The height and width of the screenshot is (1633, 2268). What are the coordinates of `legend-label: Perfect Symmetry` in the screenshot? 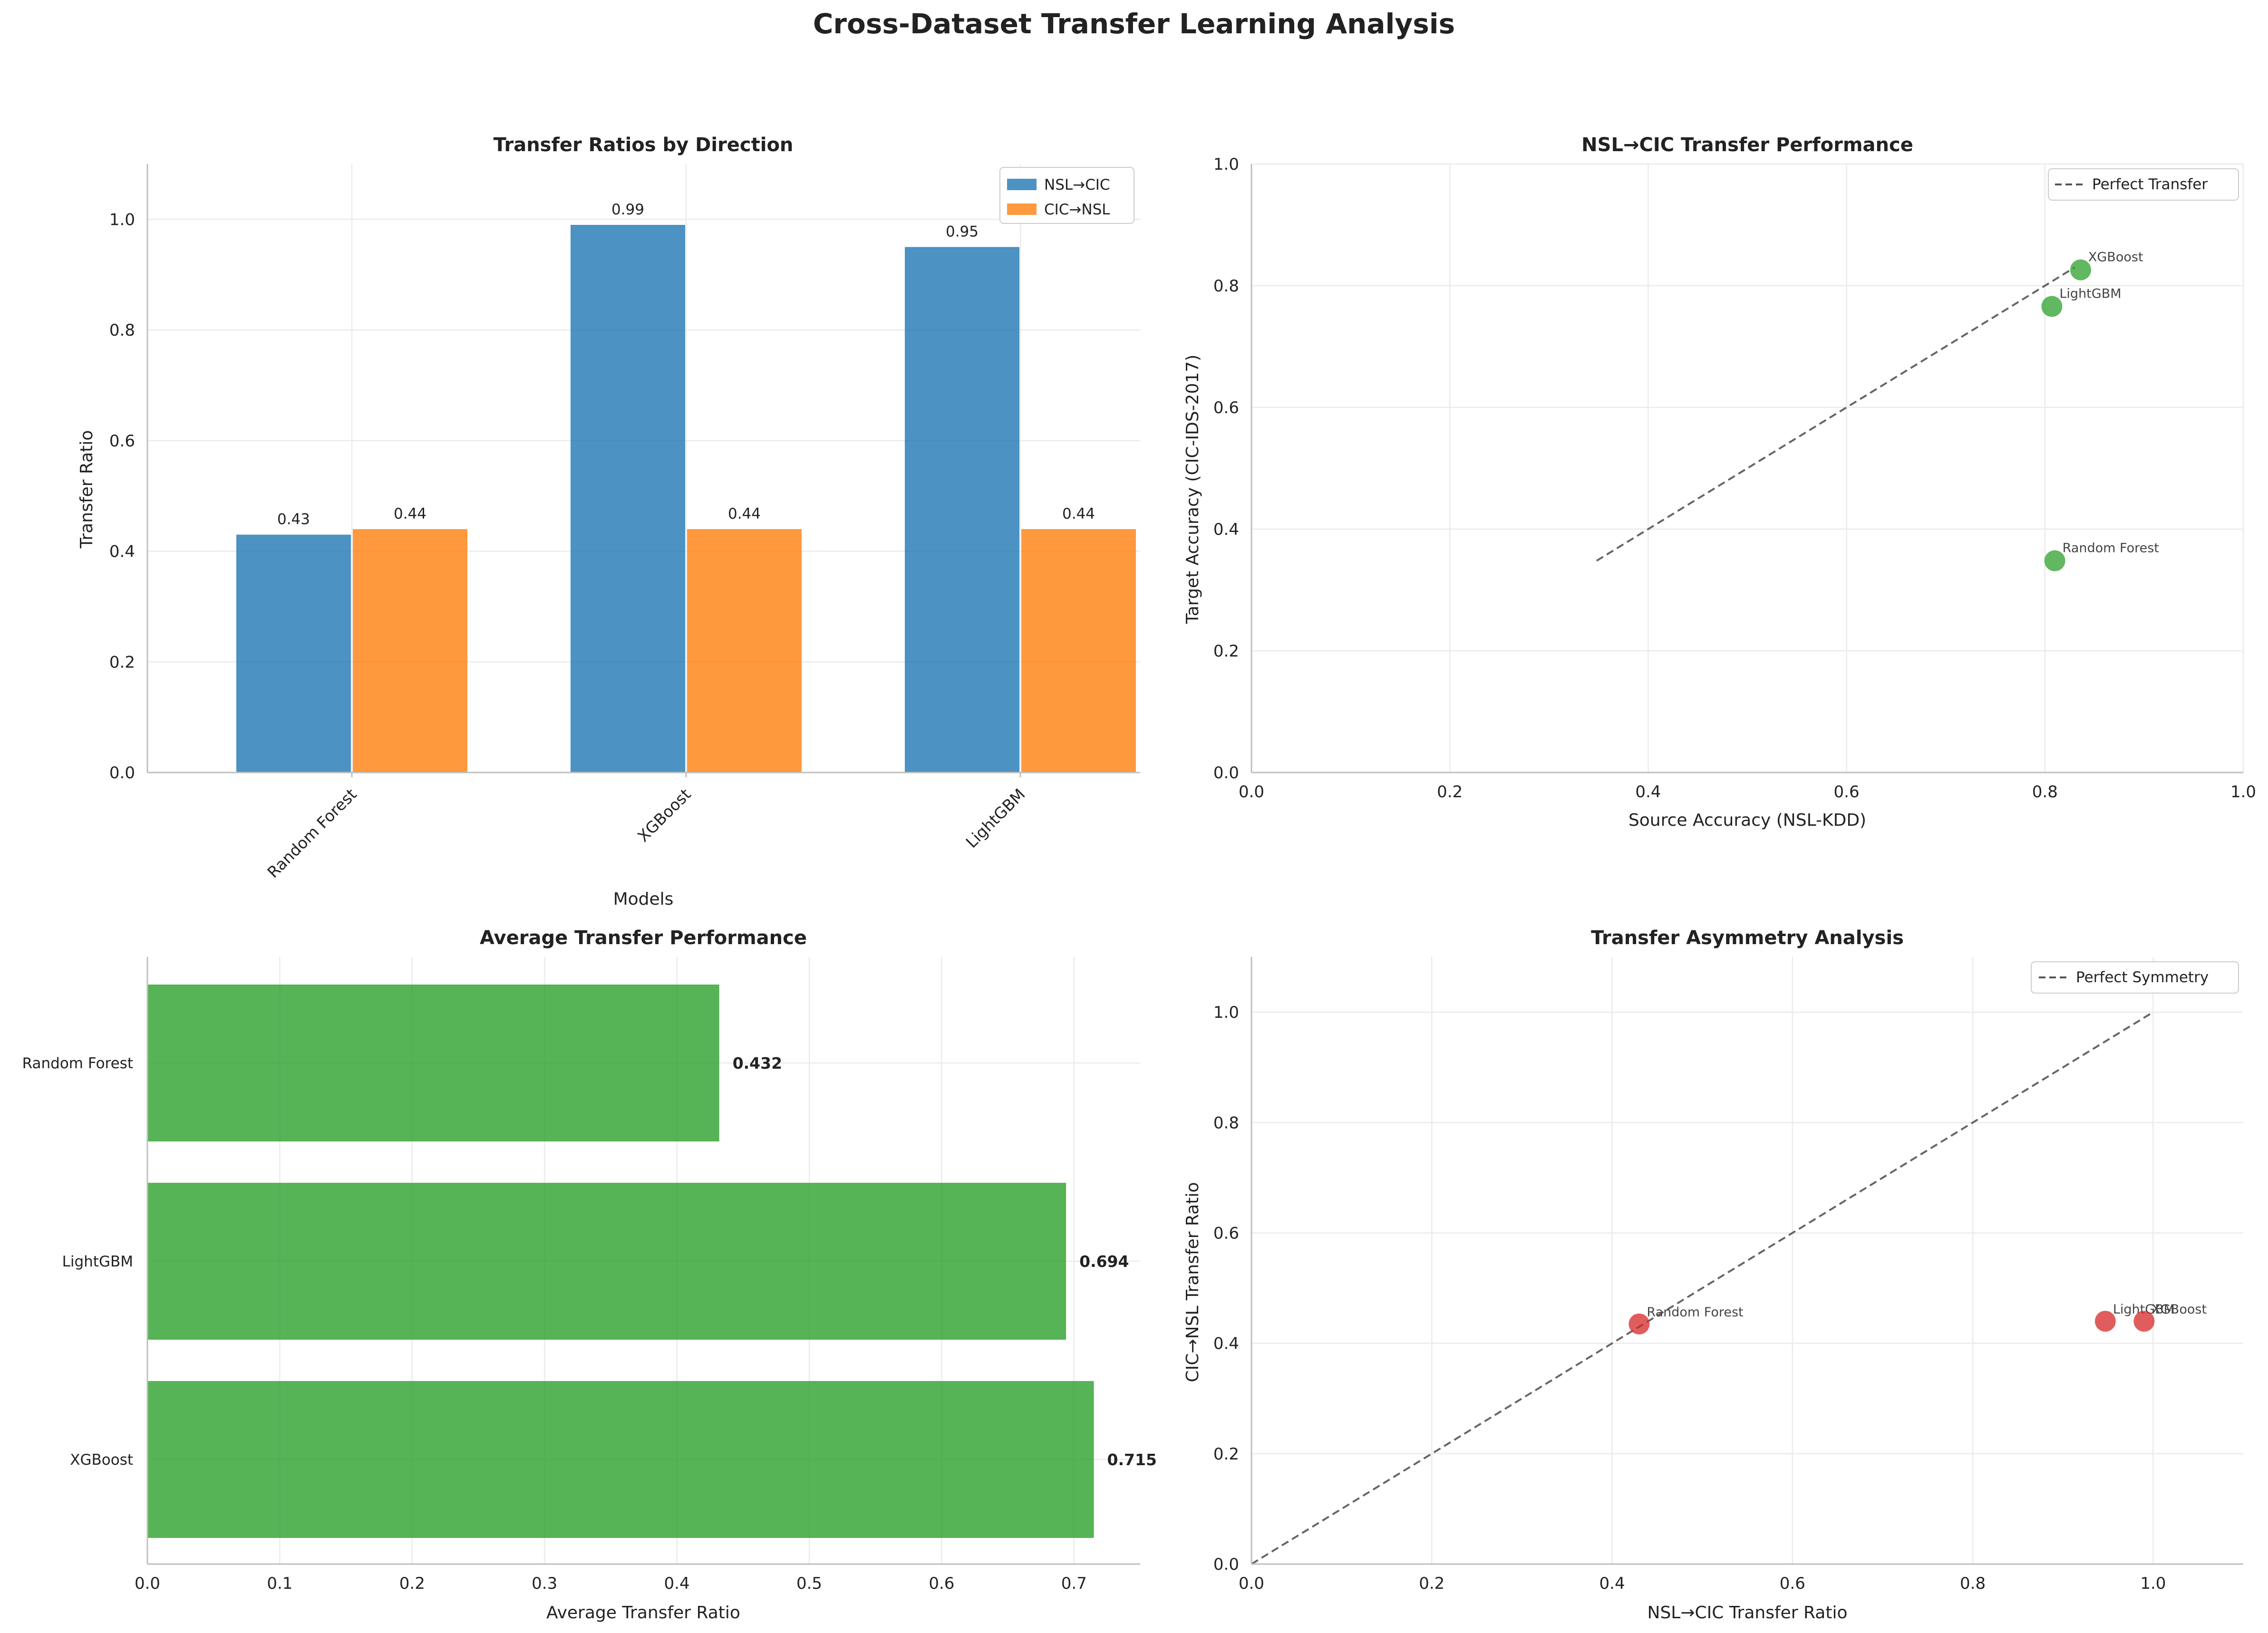 It's located at (2142, 977).